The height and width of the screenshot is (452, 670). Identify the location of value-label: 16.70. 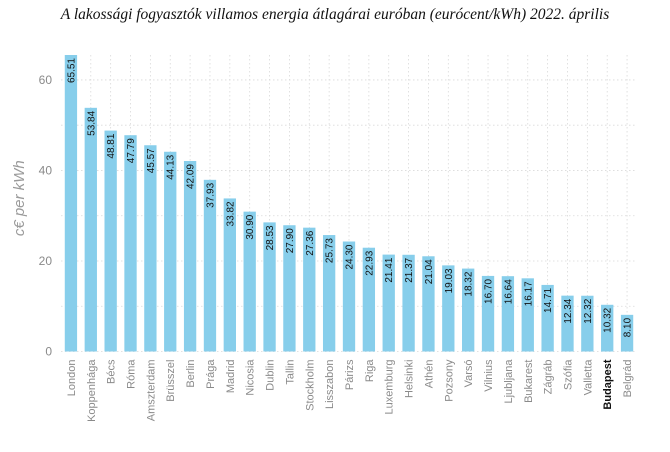
(489, 290).